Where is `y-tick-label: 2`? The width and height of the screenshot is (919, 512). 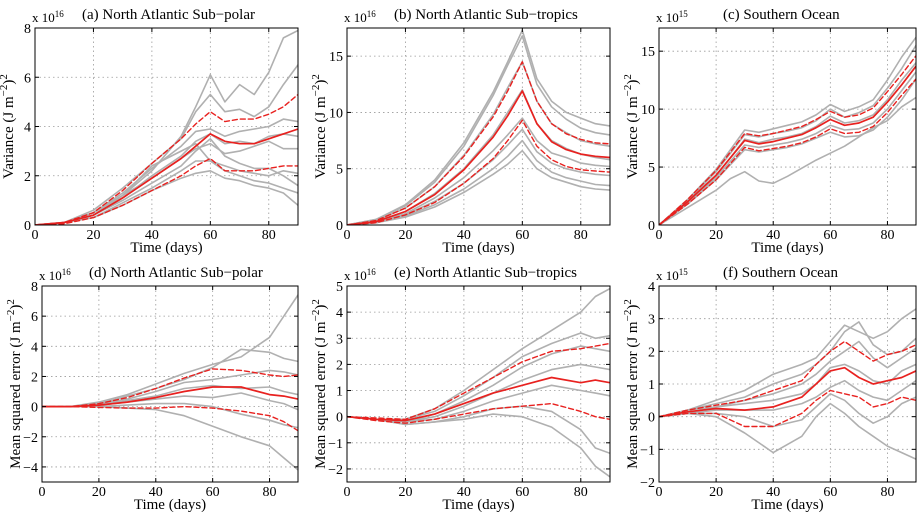 y-tick-label: 2 is located at coordinates (34, 377).